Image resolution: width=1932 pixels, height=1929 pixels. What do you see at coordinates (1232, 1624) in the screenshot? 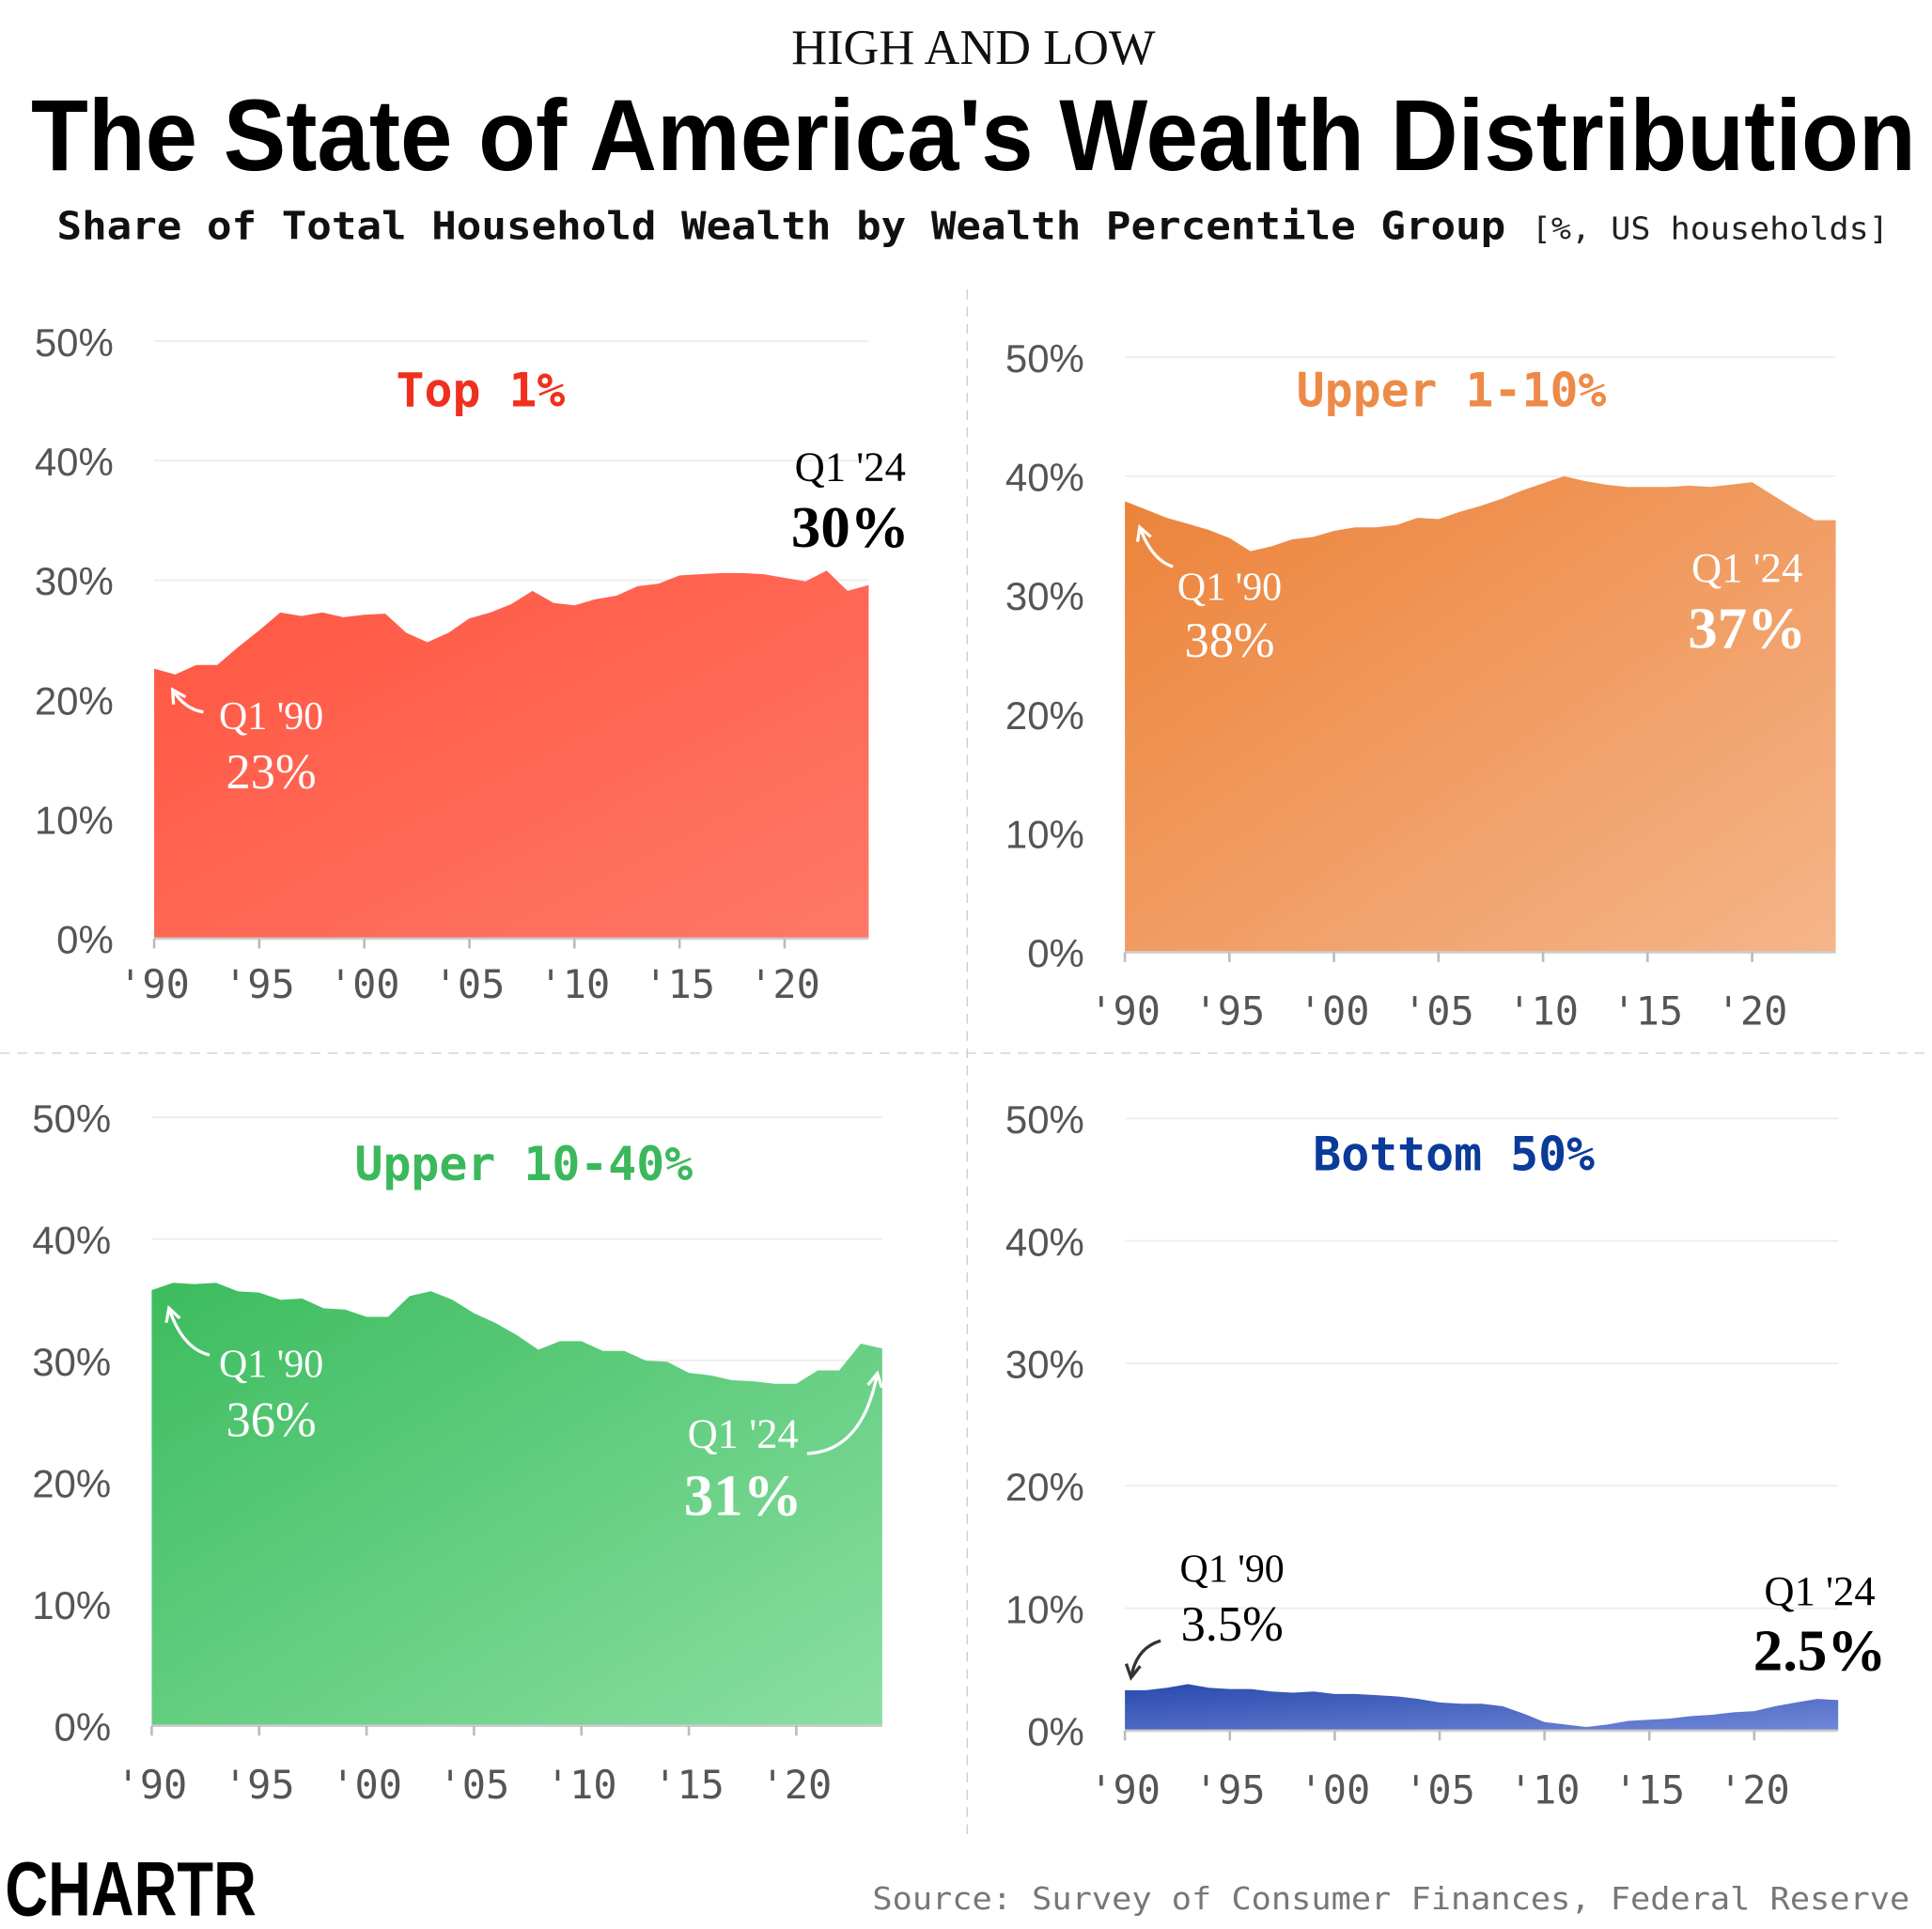
I see `annotation-value: 3.5%` at bounding box center [1232, 1624].